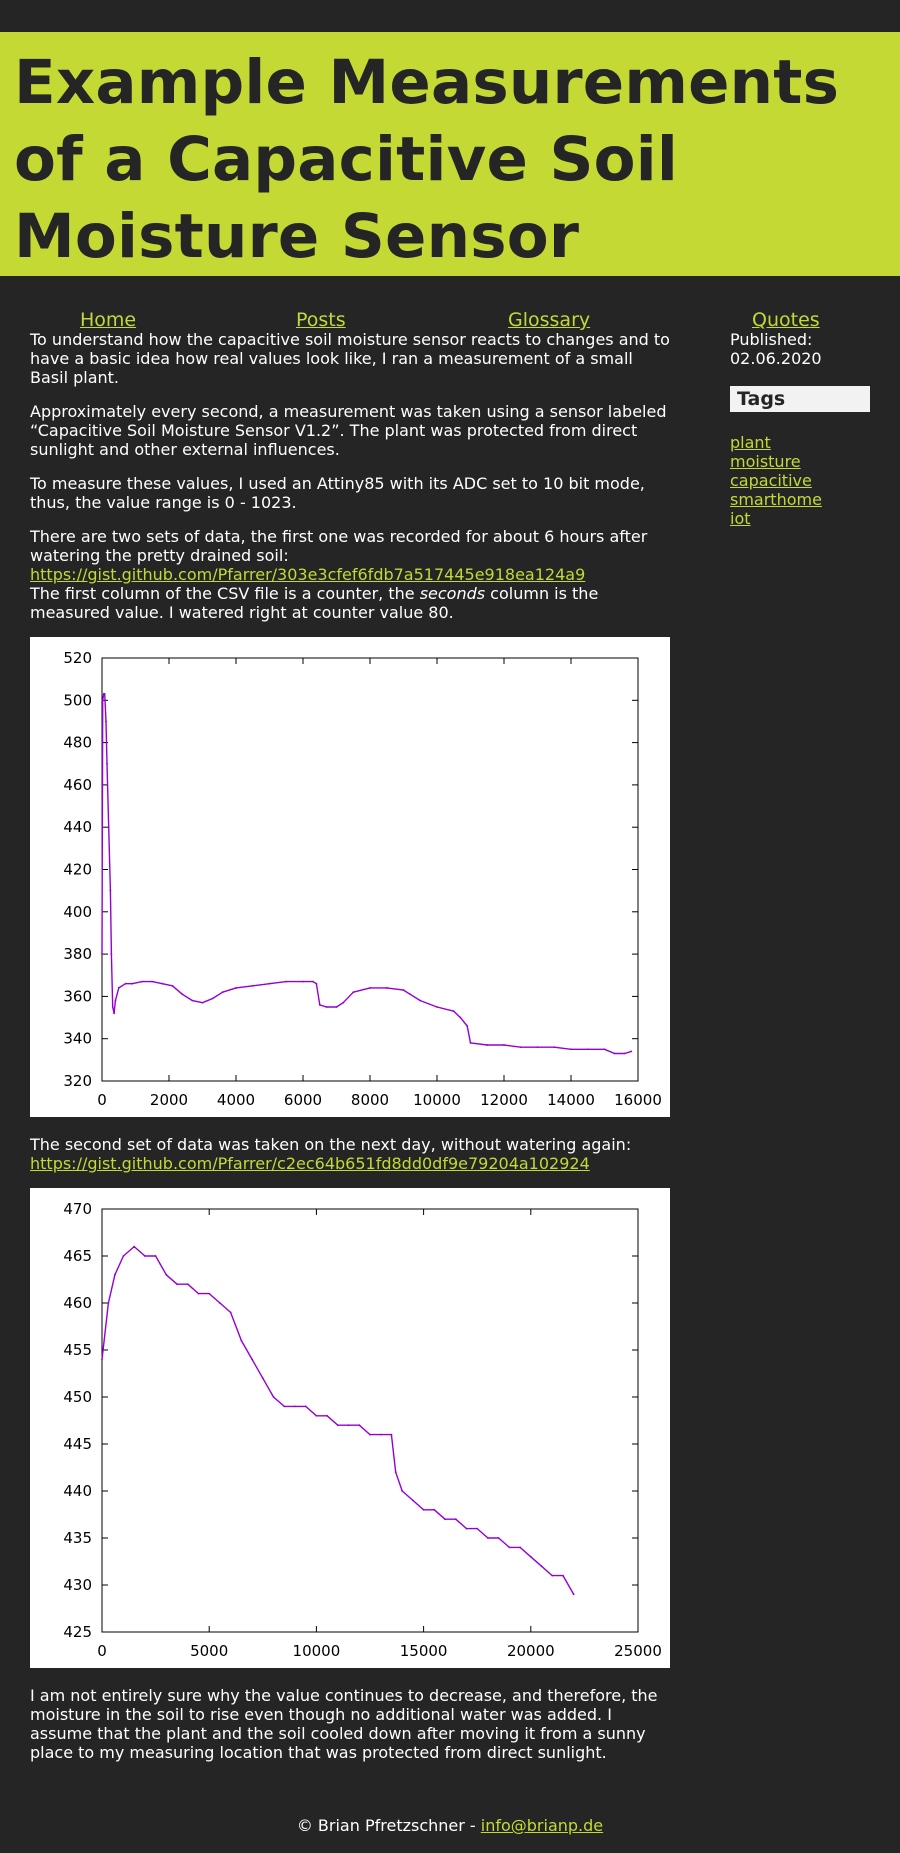  I want to click on y-tick-label: 480, so click(77, 743).